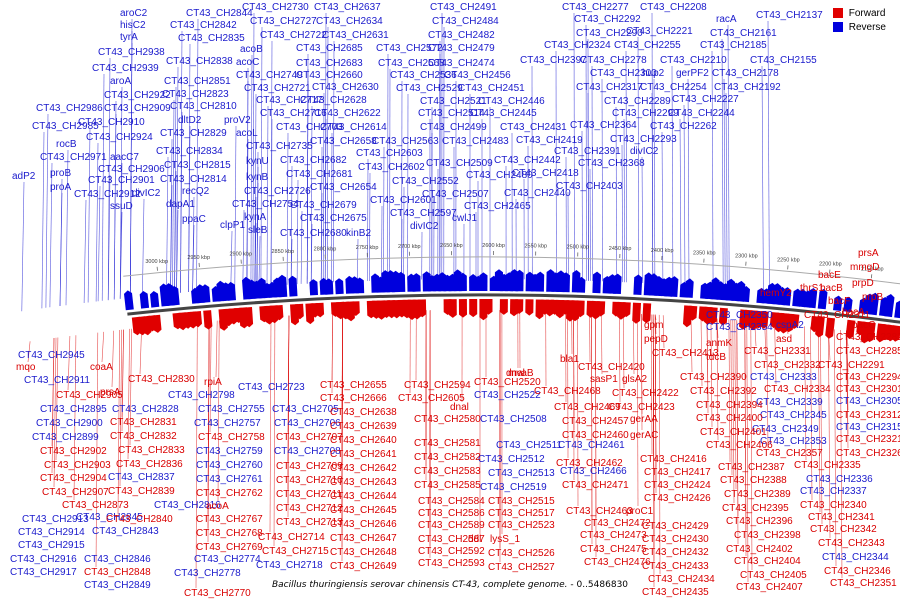 This screenshot has height=600, width=900. I want to click on forward-gene-label: CT43_CH2710, so click(309, 480).